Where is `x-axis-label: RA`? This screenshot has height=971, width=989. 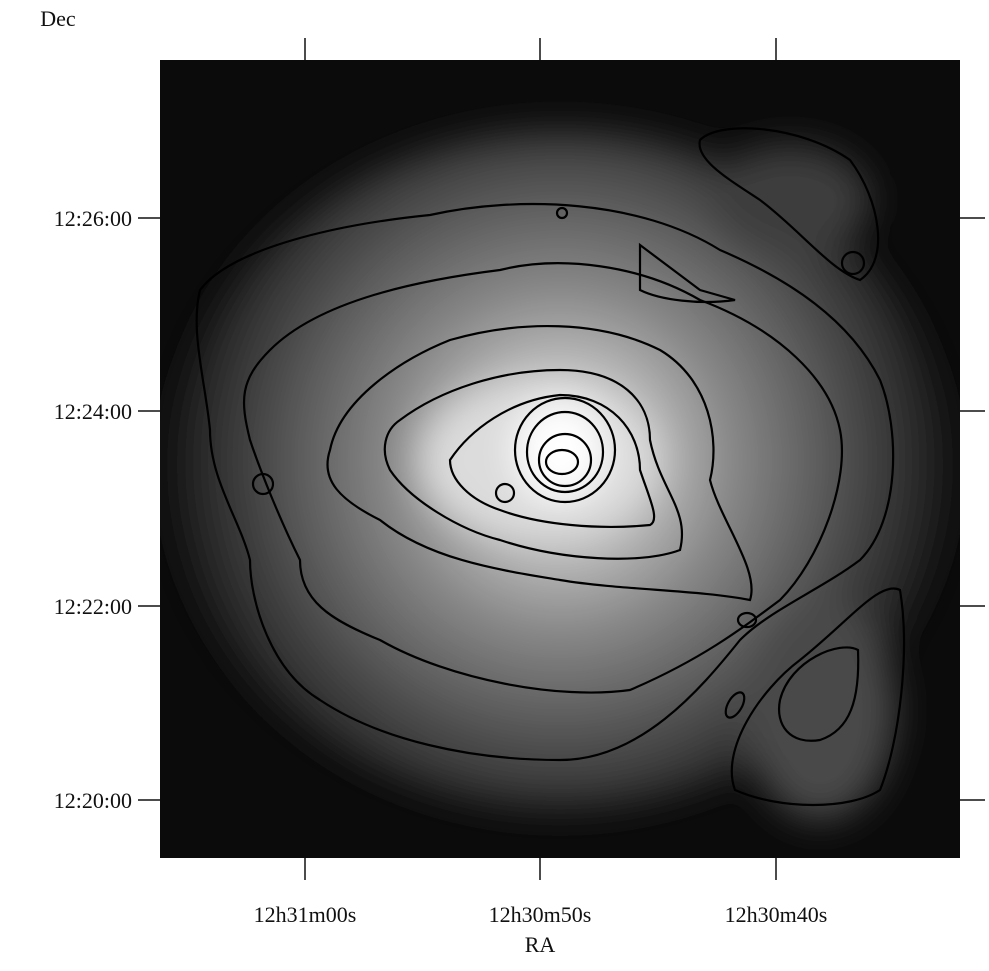
x-axis-label: RA is located at coordinates (540, 944).